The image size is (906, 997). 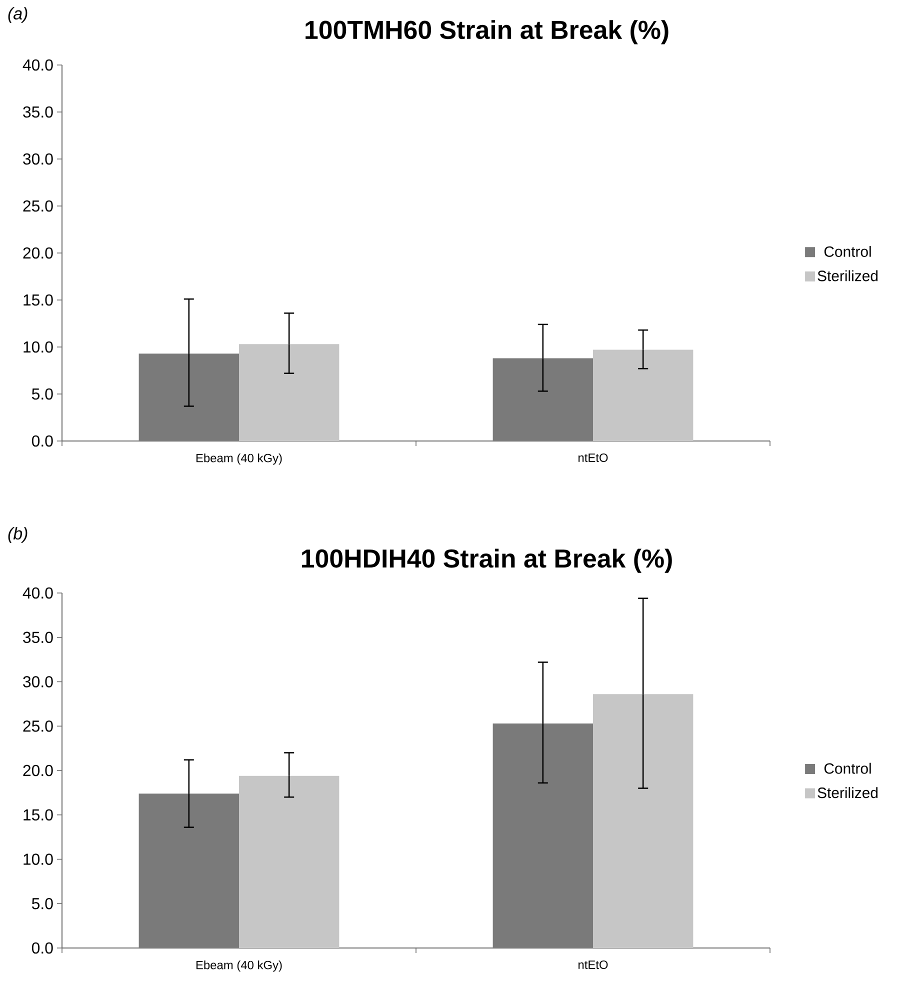 What do you see at coordinates (487, 560) in the screenshot?
I see `chart-title: 100HDIH40 Strain at Break (%)` at bounding box center [487, 560].